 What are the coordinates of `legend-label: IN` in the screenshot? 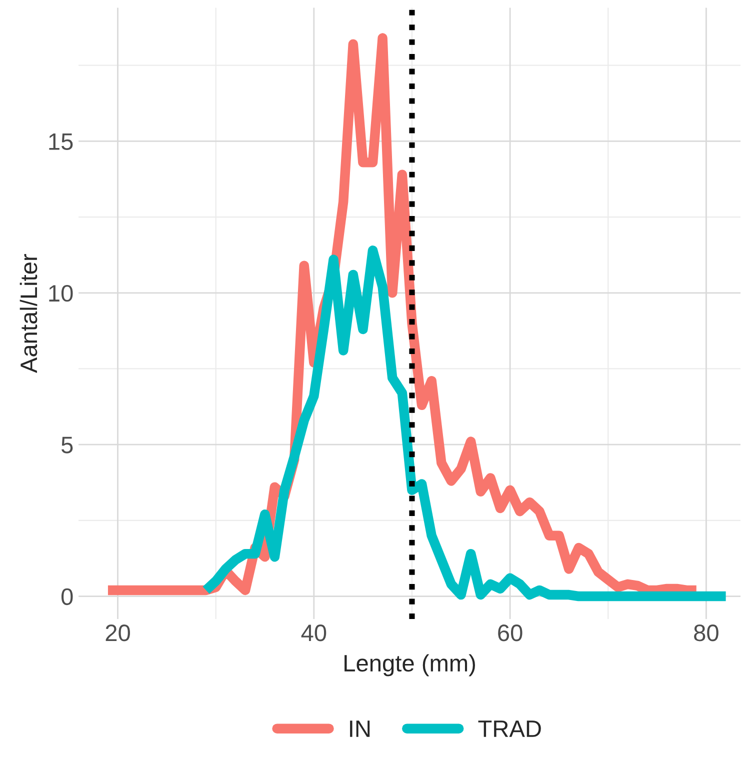 It's located at (360, 728).